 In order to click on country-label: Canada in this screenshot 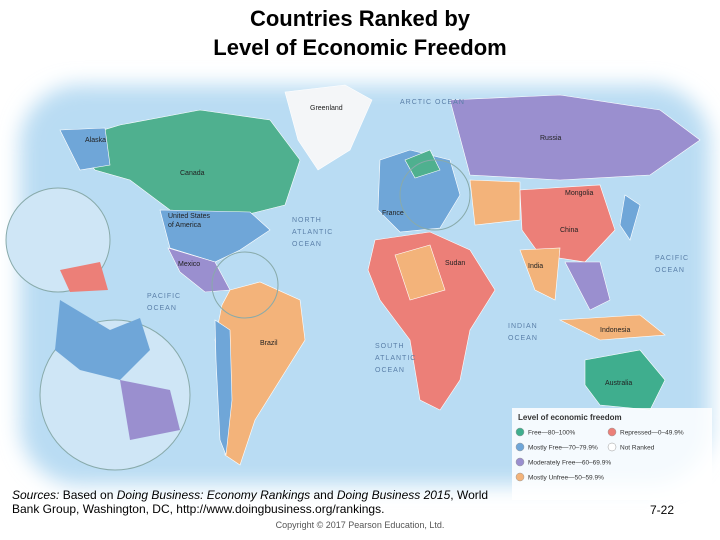, I will do `click(192, 173)`.